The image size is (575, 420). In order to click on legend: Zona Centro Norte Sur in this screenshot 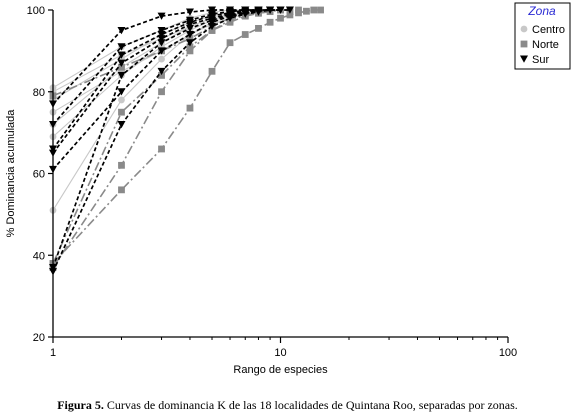, I will do `click(542, 36)`.